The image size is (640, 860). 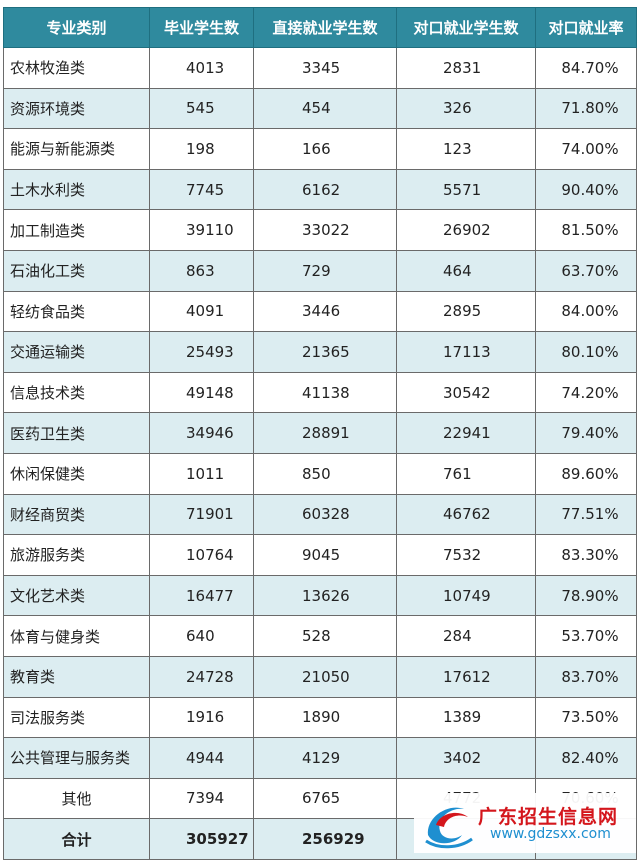 I want to click on table-row: 农林牧渔类 4013 3345 2831 84.70%, so click(x=320, y=68).